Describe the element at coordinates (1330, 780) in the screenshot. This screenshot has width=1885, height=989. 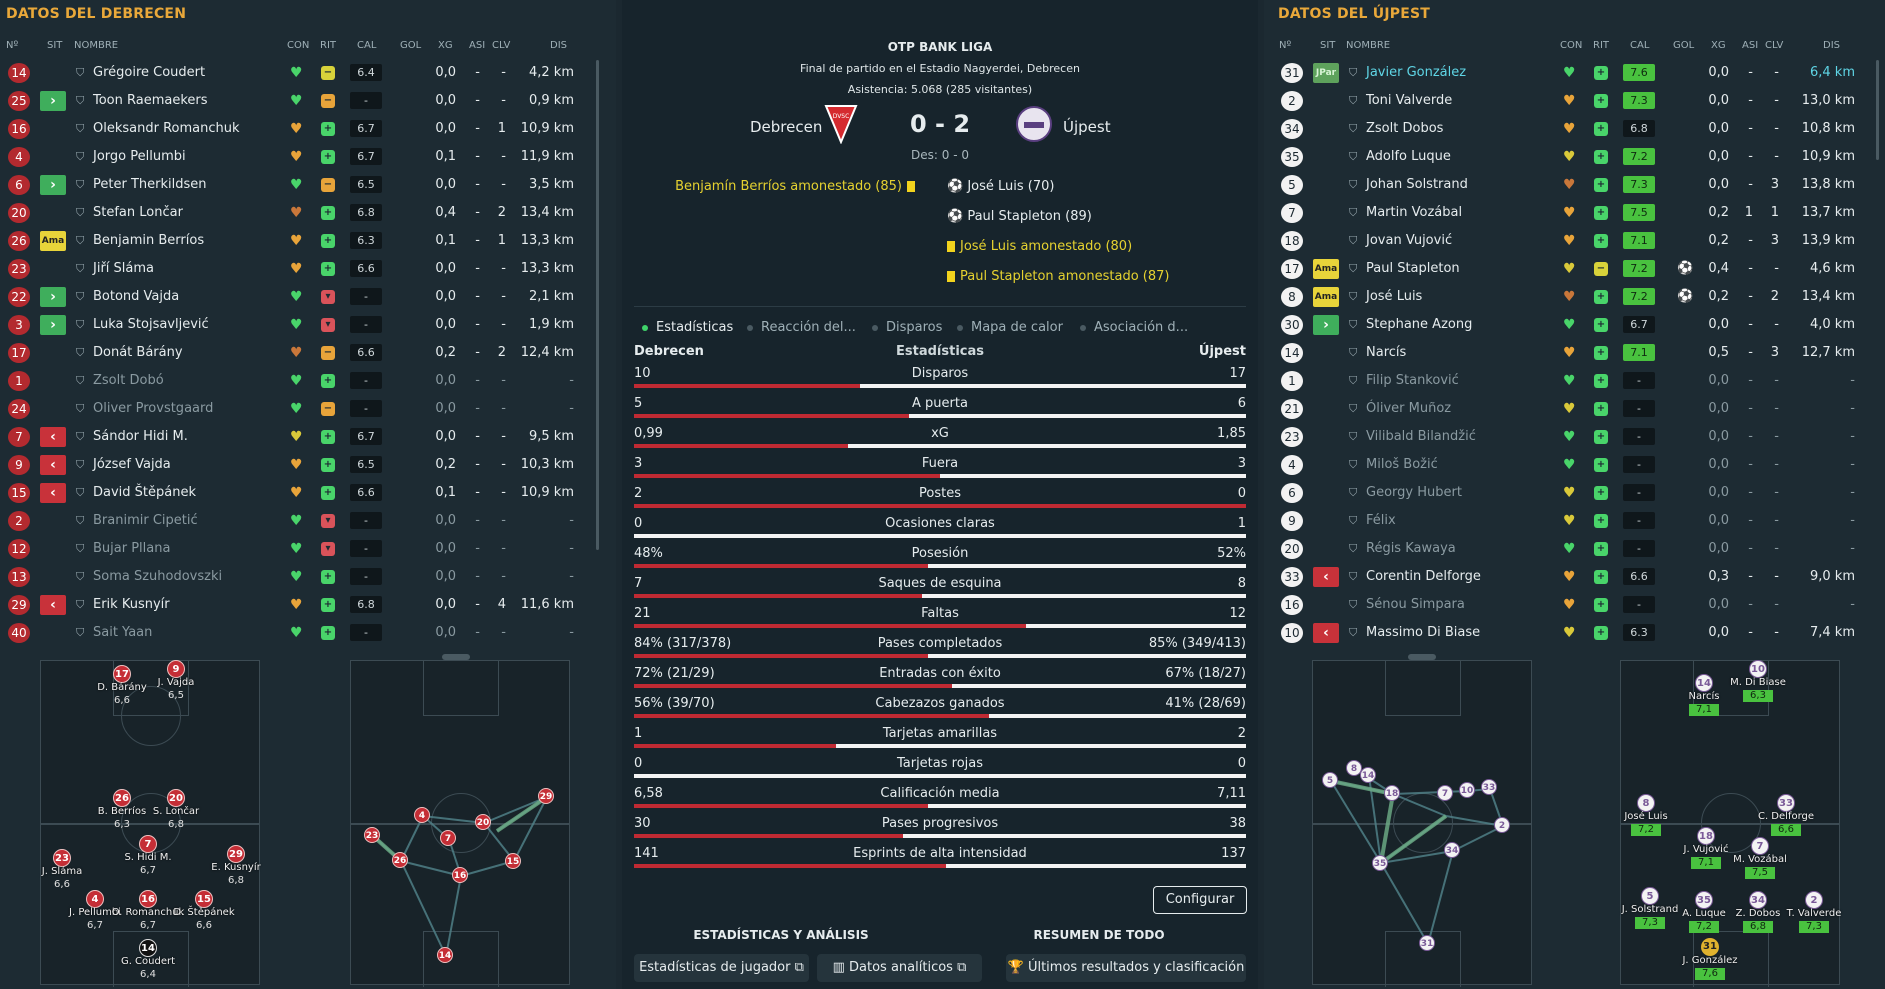
I see `pass-network-node: 5` at that location.